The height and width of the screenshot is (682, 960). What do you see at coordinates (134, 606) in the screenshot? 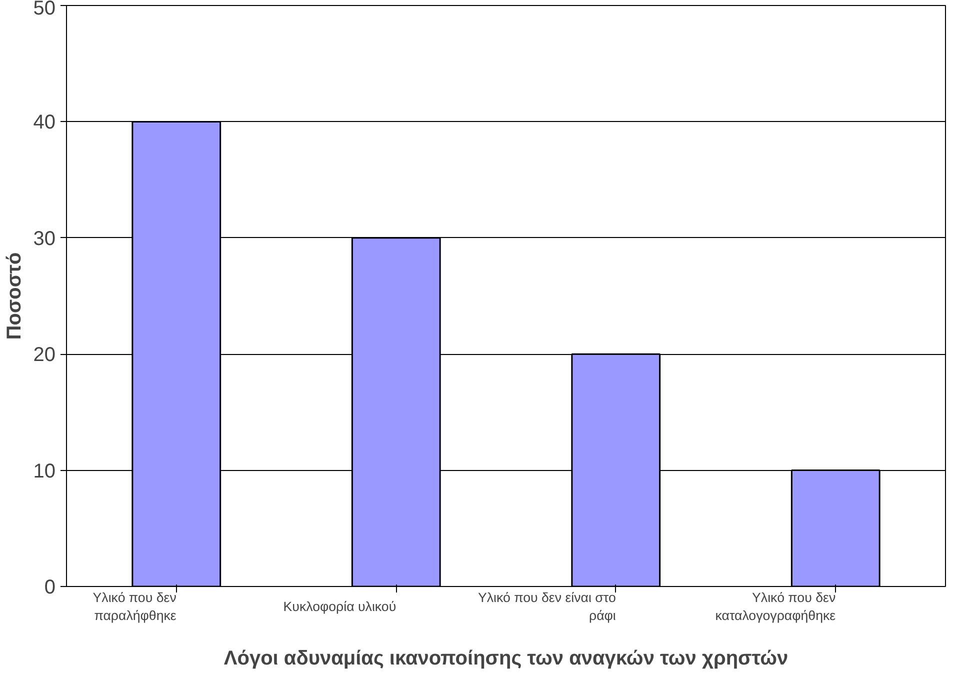
I see `x-tick-label: Υλικό που δεν παραλήφθηκε` at bounding box center [134, 606].